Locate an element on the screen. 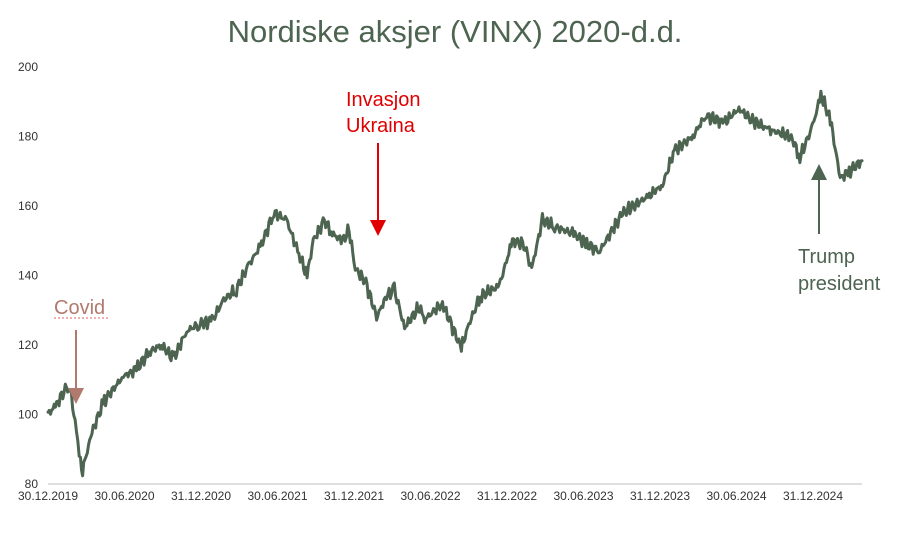  y-tick-label: 200 is located at coordinates (28, 67).